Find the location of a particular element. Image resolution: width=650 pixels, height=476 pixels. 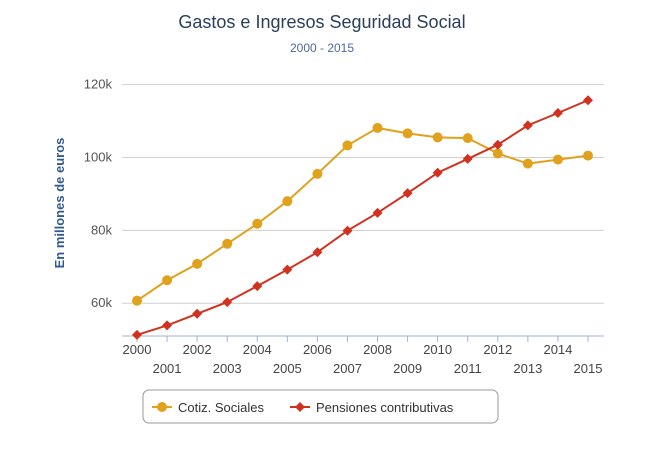

legend-item-cotiz-sociales: Cotiz. Sociales is located at coordinates (208, 407).